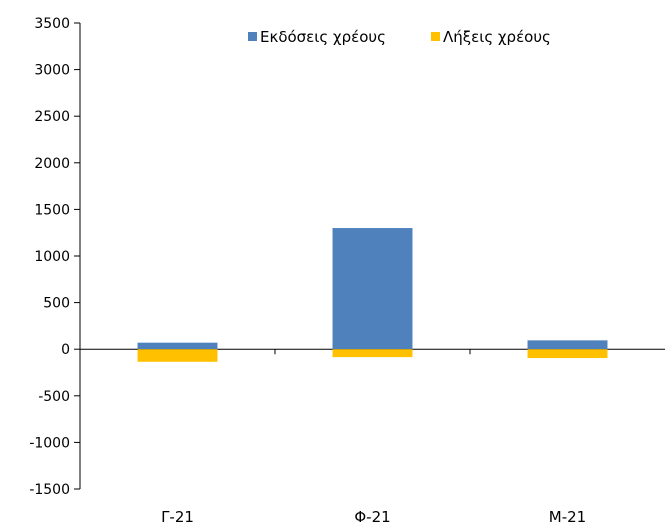  Describe the element at coordinates (54, 397) in the screenshot. I see `y-tick-label: -500` at that location.